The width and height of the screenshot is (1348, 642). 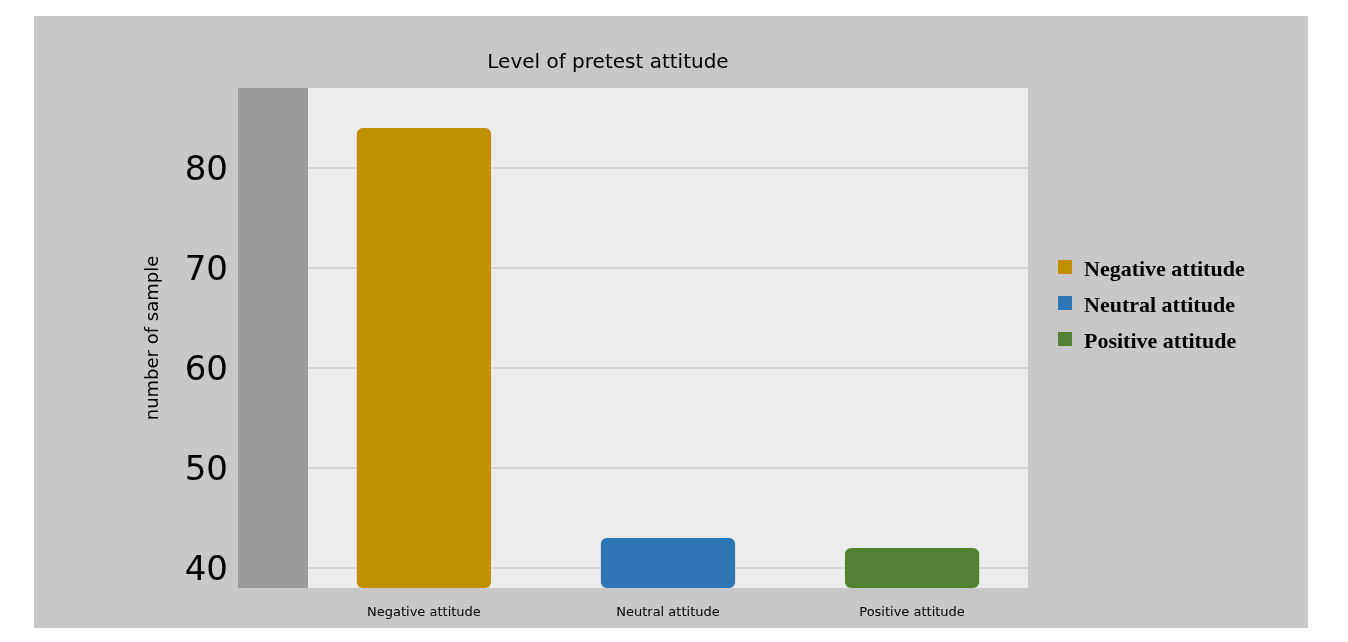 What do you see at coordinates (206, 167) in the screenshot?
I see `y-tick-label: 80` at bounding box center [206, 167].